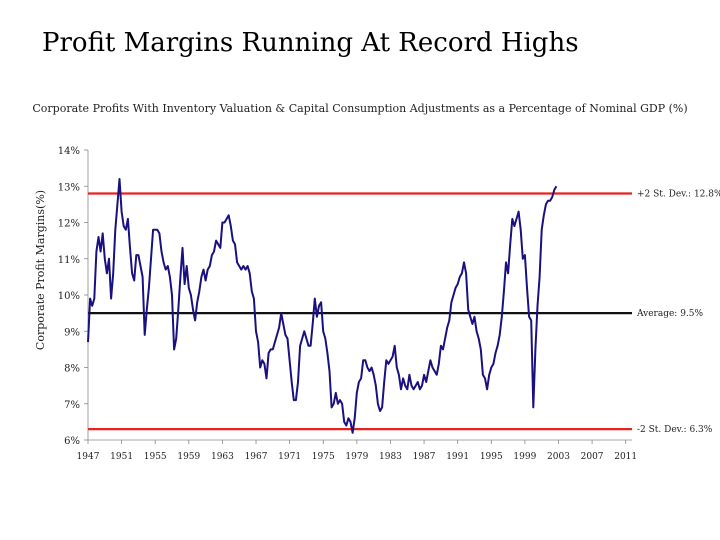 The image size is (720, 540). I want to click on y-axis: 6% 7% 8% 9% 10% 11% 12% 13% 14%, so click(73, 296).